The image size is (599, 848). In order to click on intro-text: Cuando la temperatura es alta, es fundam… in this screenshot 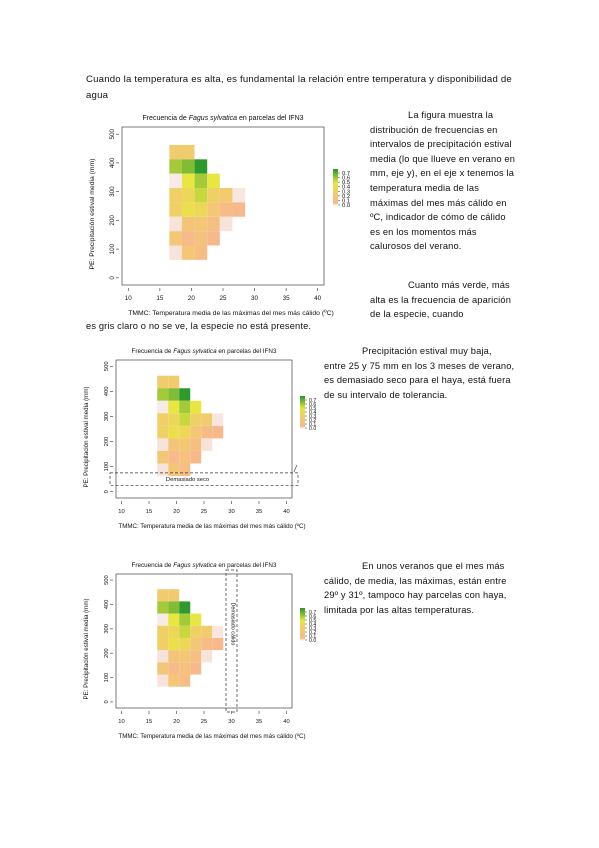, I will do `click(299, 87)`.